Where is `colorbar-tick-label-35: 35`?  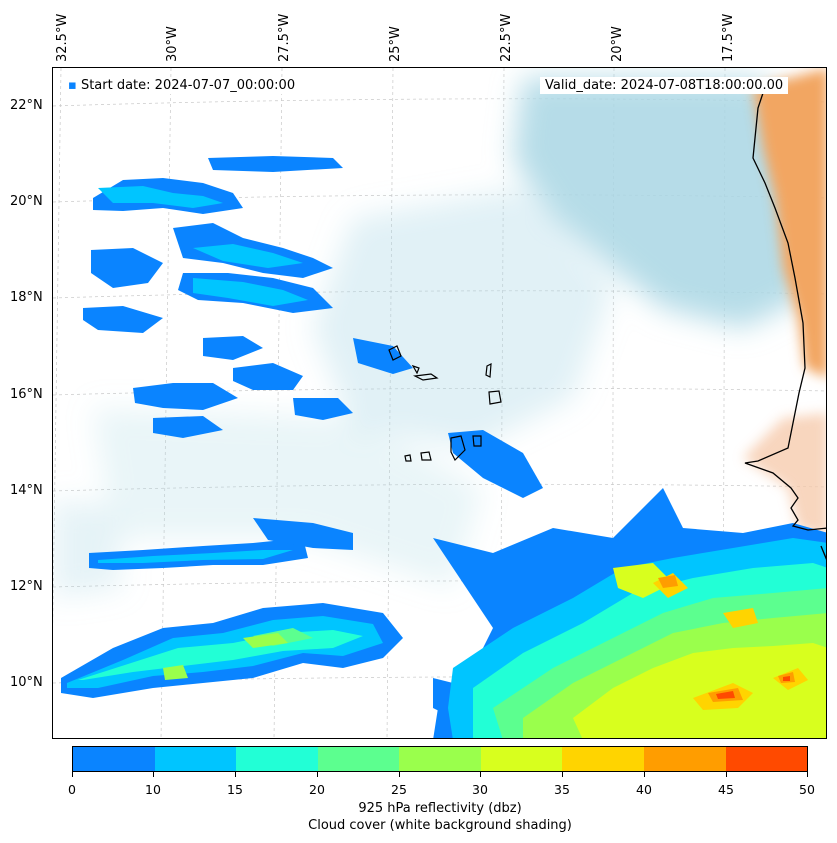 colorbar-tick-label-35: 35 is located at coordinates (562, 789).